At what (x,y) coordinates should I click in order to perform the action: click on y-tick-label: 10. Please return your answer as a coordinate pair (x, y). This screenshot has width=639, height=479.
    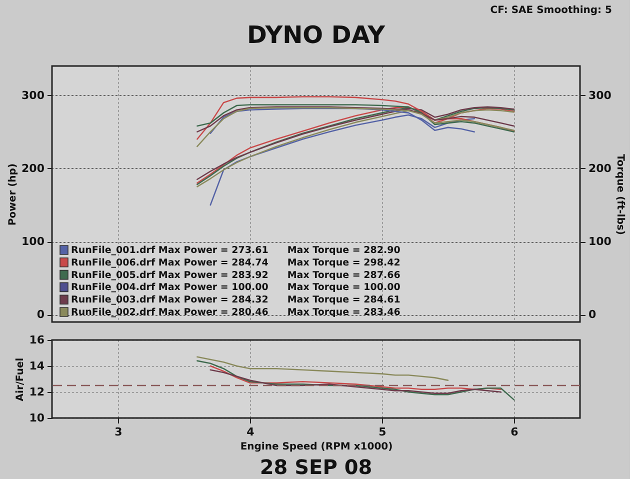
    Looking at the image, I should click on (37, 418).